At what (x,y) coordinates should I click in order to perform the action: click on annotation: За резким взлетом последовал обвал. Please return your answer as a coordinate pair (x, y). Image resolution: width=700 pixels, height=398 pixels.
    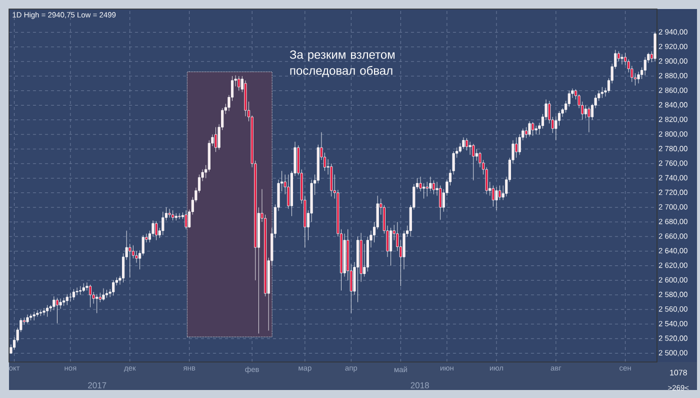
    Looking at the image, I should click on (342, 64).